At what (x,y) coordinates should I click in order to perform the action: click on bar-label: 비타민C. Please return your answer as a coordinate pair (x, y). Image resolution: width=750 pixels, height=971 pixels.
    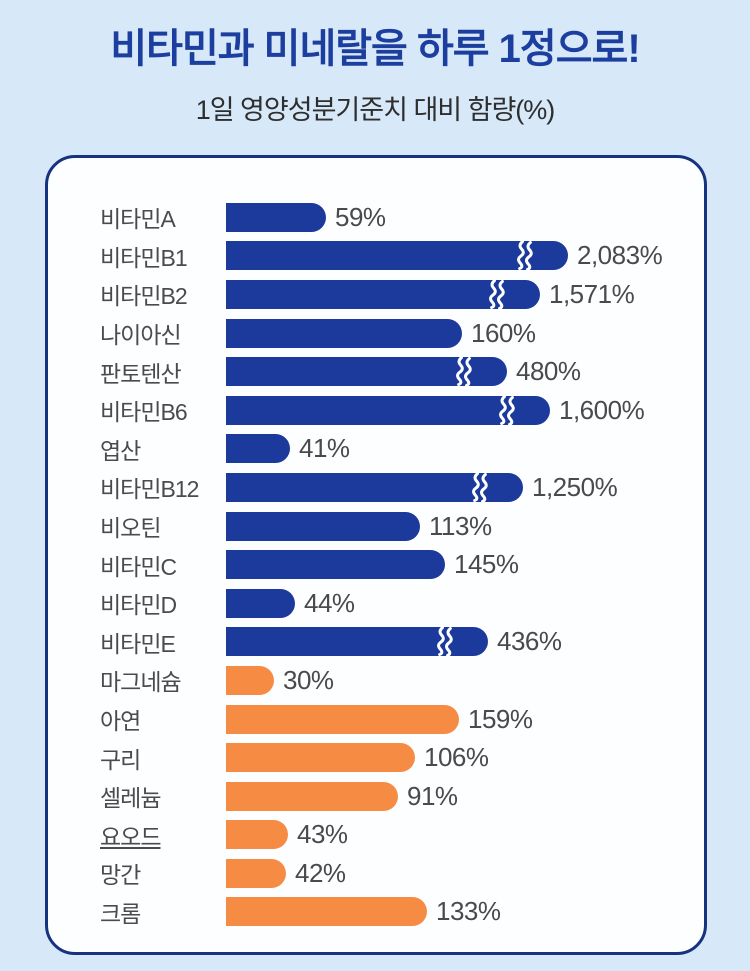
    Looking at the image, I should click on (138, 566).